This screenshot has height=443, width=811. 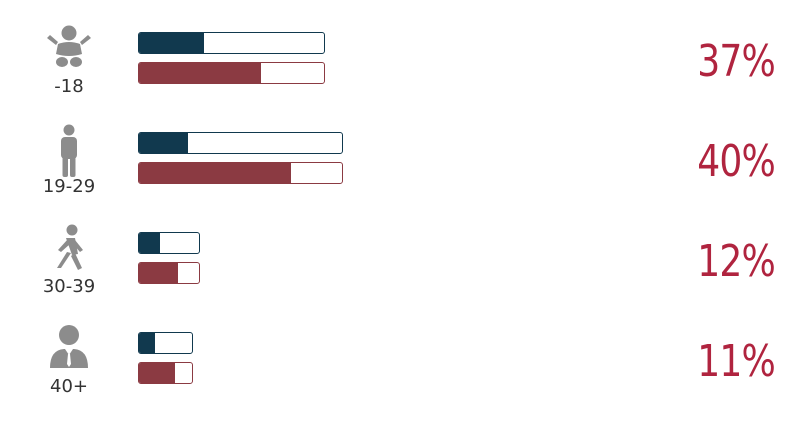 What do you see at coordinates (69, 52) in the screenshot?
I see `baby-icon` at bounding box center [69, 52].